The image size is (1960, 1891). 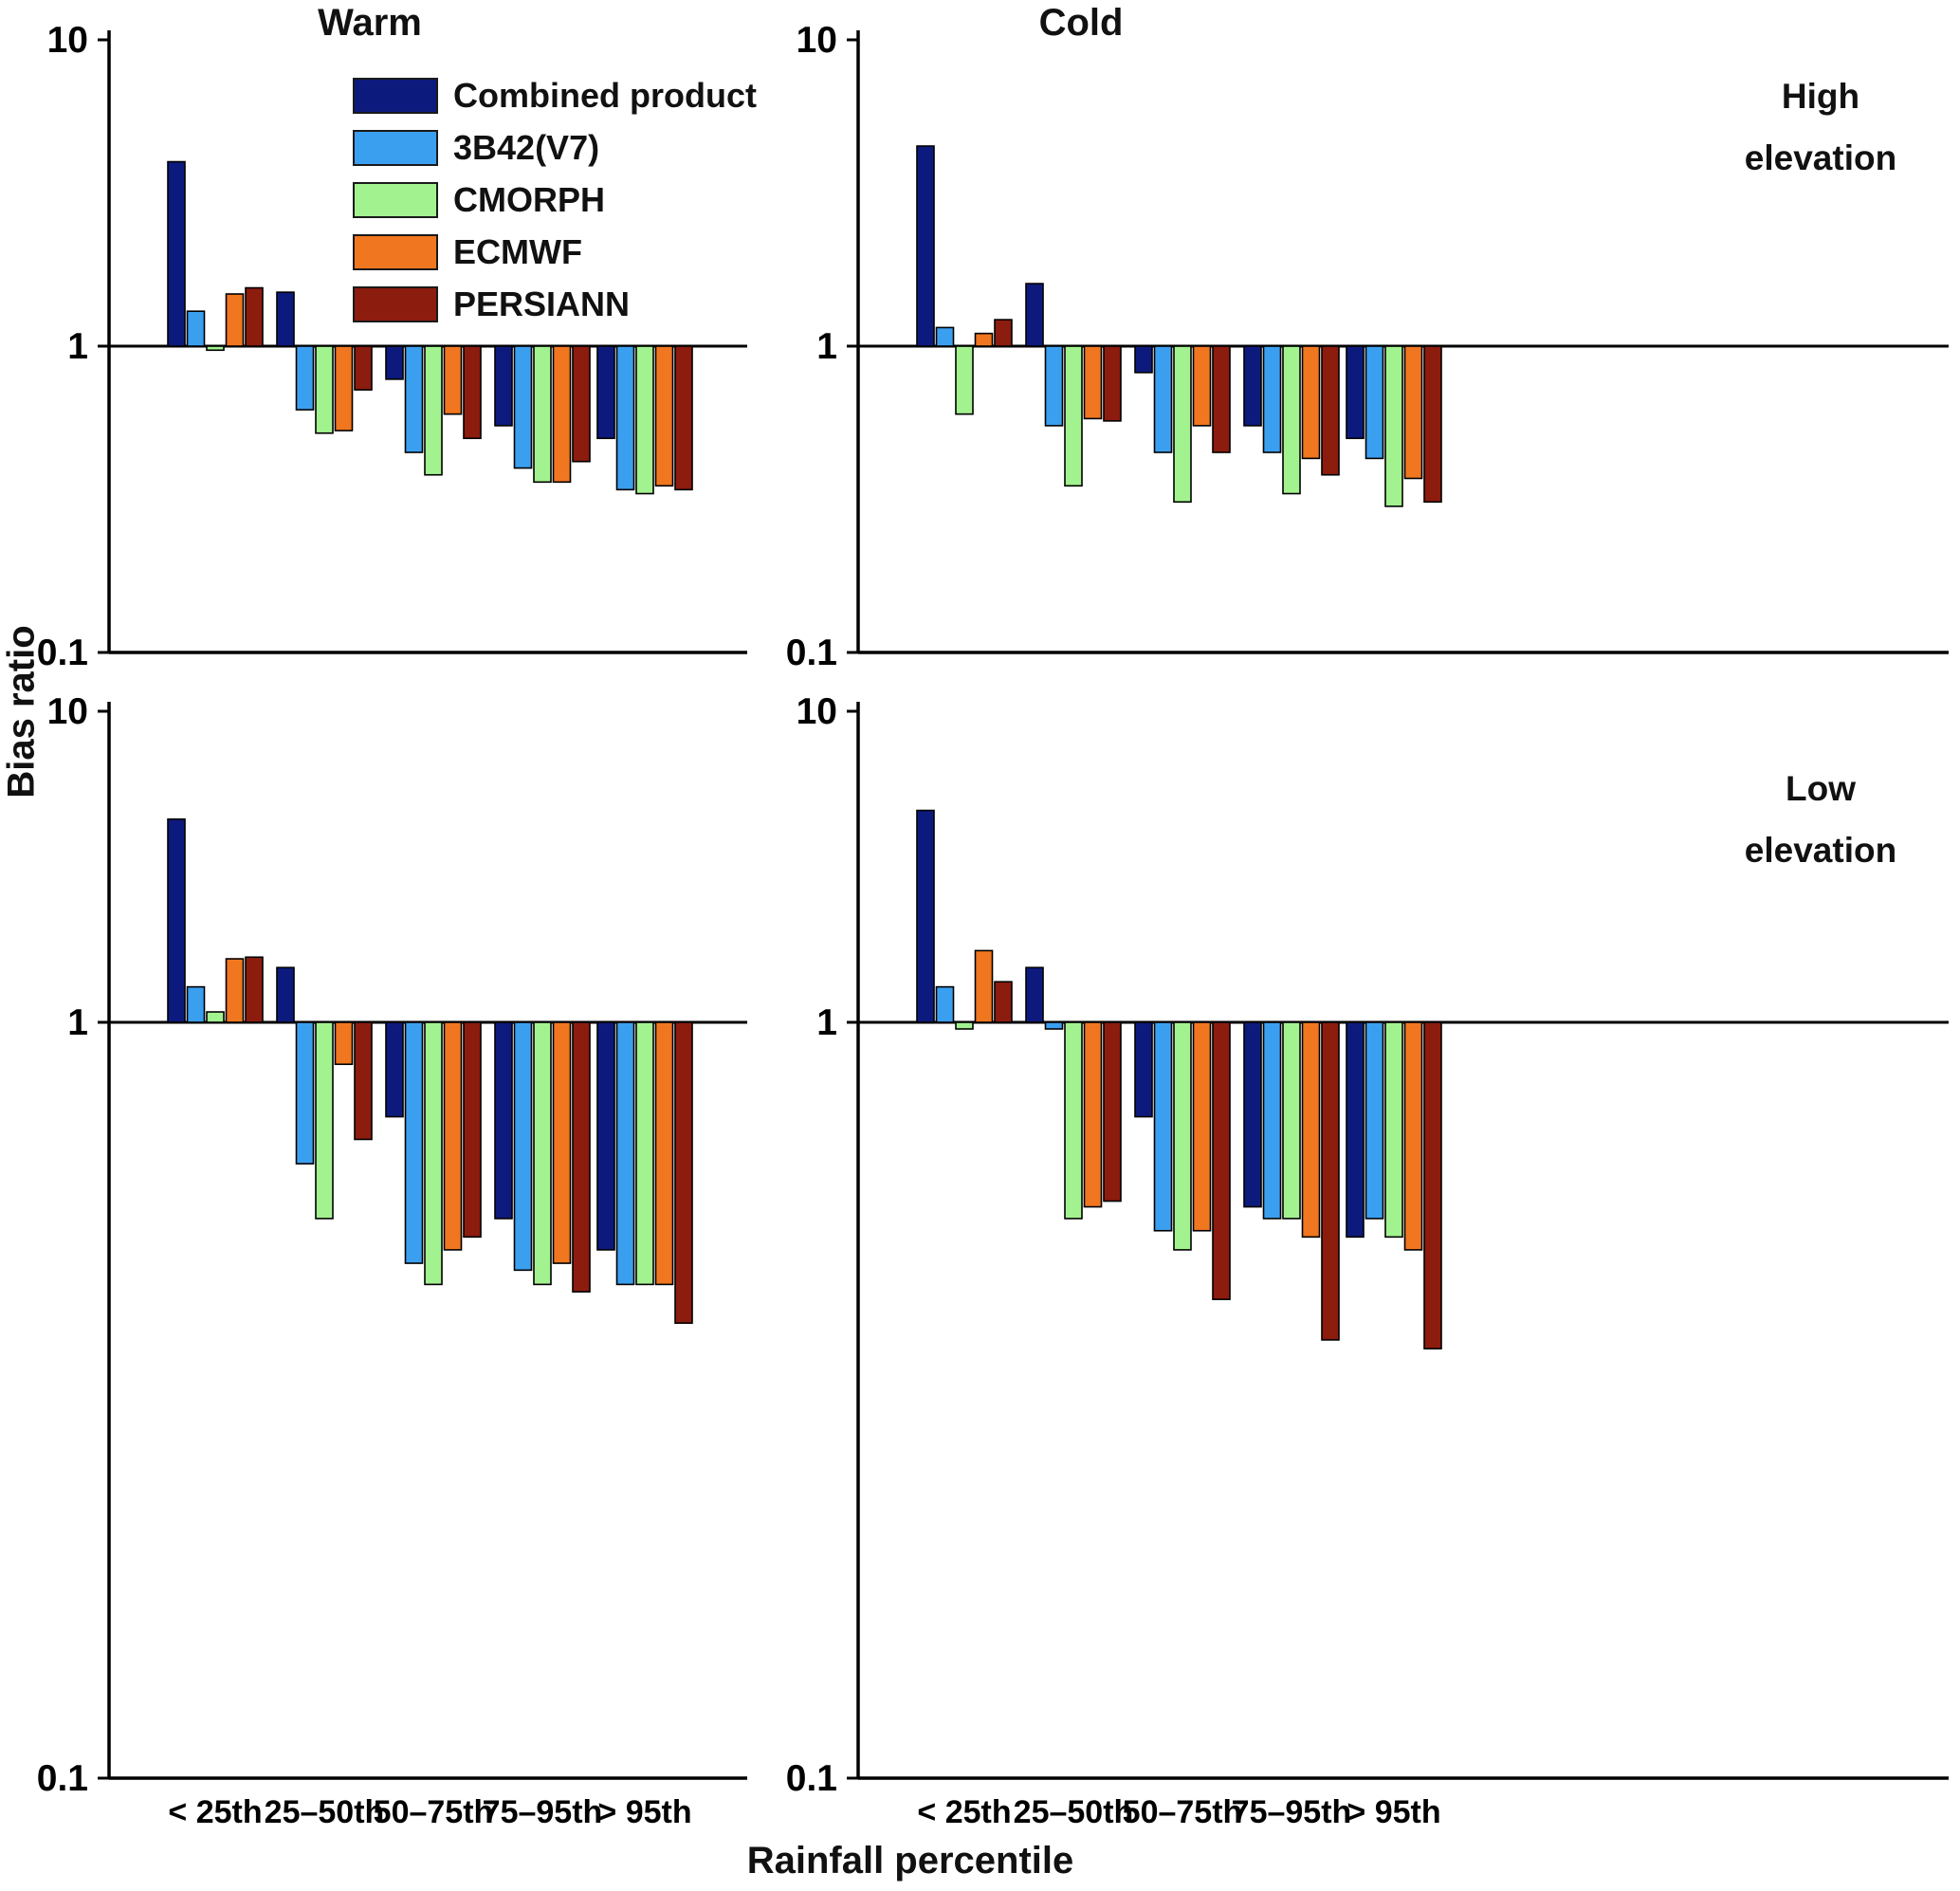 I want to click on legend-item-combined-product: Combined product, so click(x=555, y=96).